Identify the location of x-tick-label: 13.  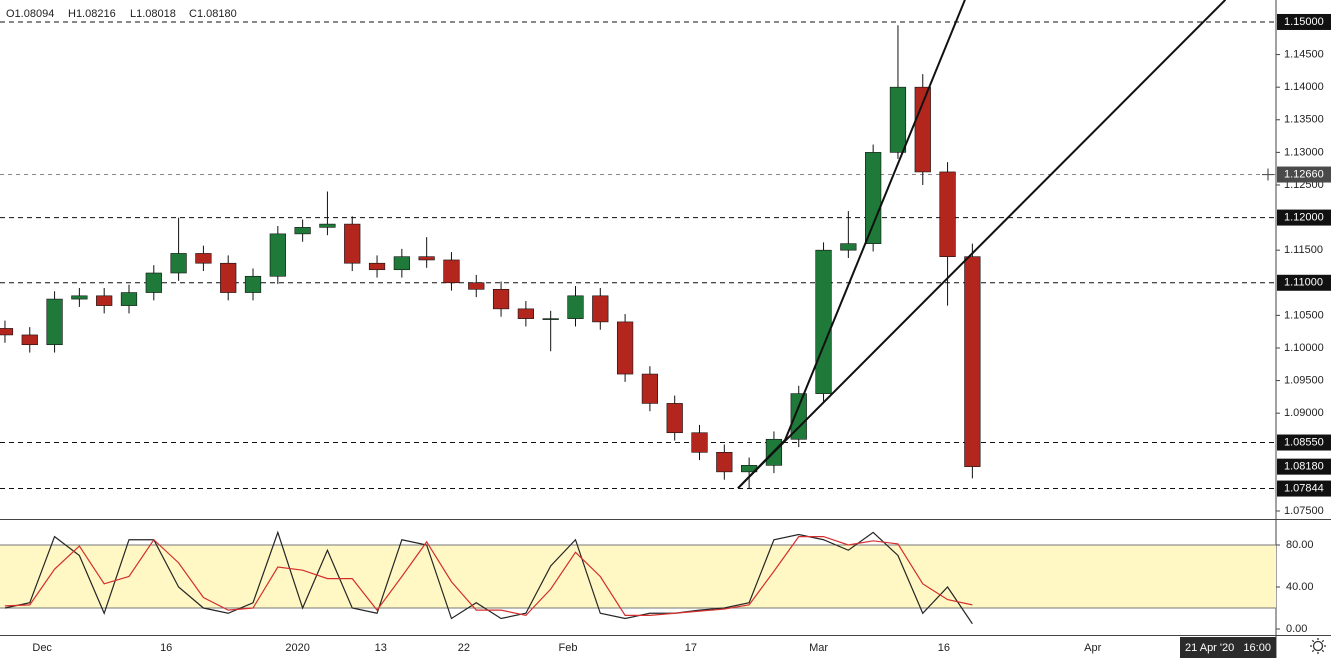
(381, 648).